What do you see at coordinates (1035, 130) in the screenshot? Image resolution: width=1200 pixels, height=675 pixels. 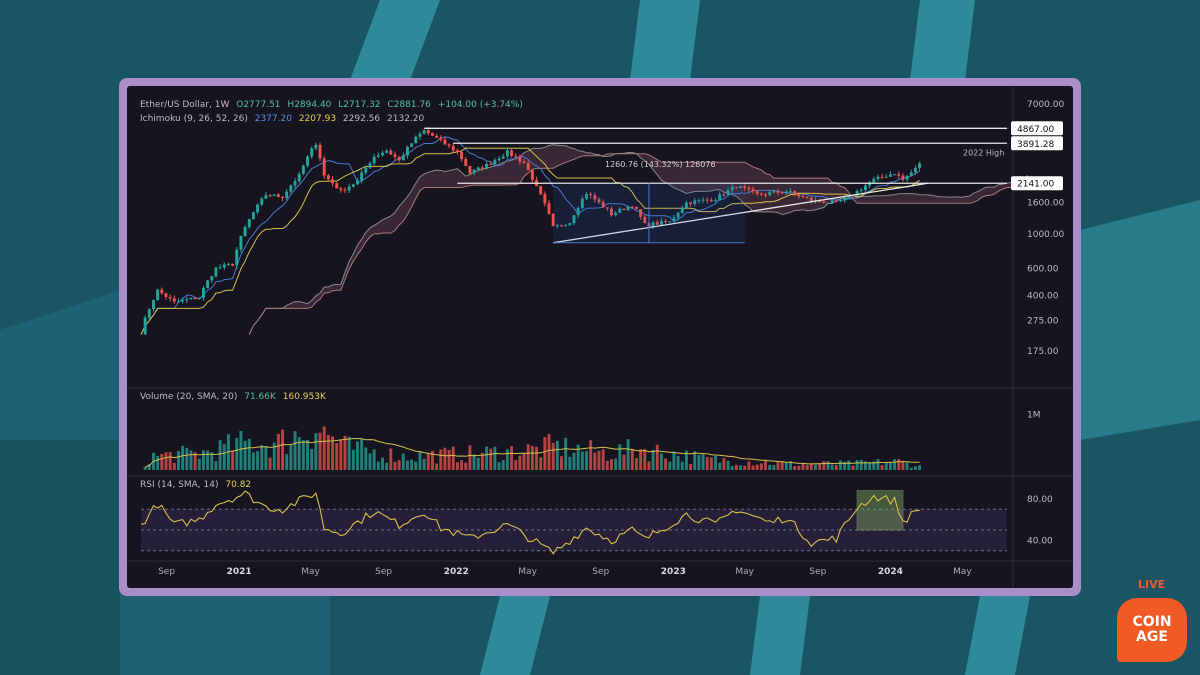 I see `price-label-text: 4867.00` at bounding box center [1035, 130].